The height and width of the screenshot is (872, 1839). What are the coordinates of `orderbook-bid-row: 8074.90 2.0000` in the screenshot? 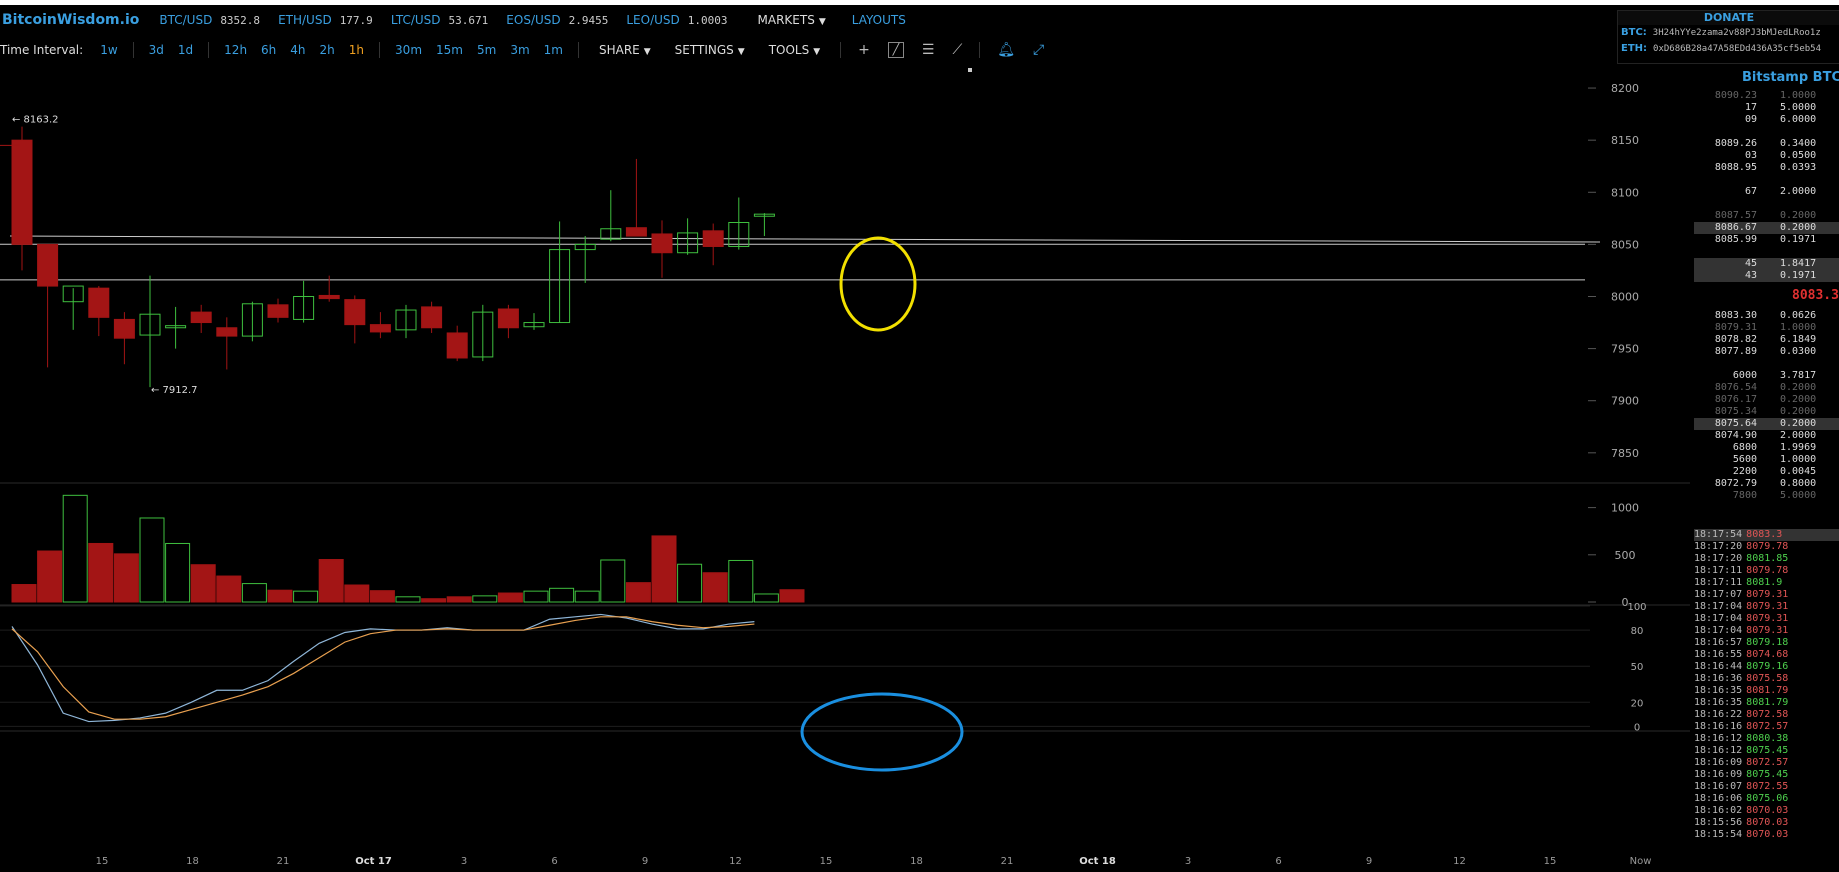 It's located at (1766, 436).